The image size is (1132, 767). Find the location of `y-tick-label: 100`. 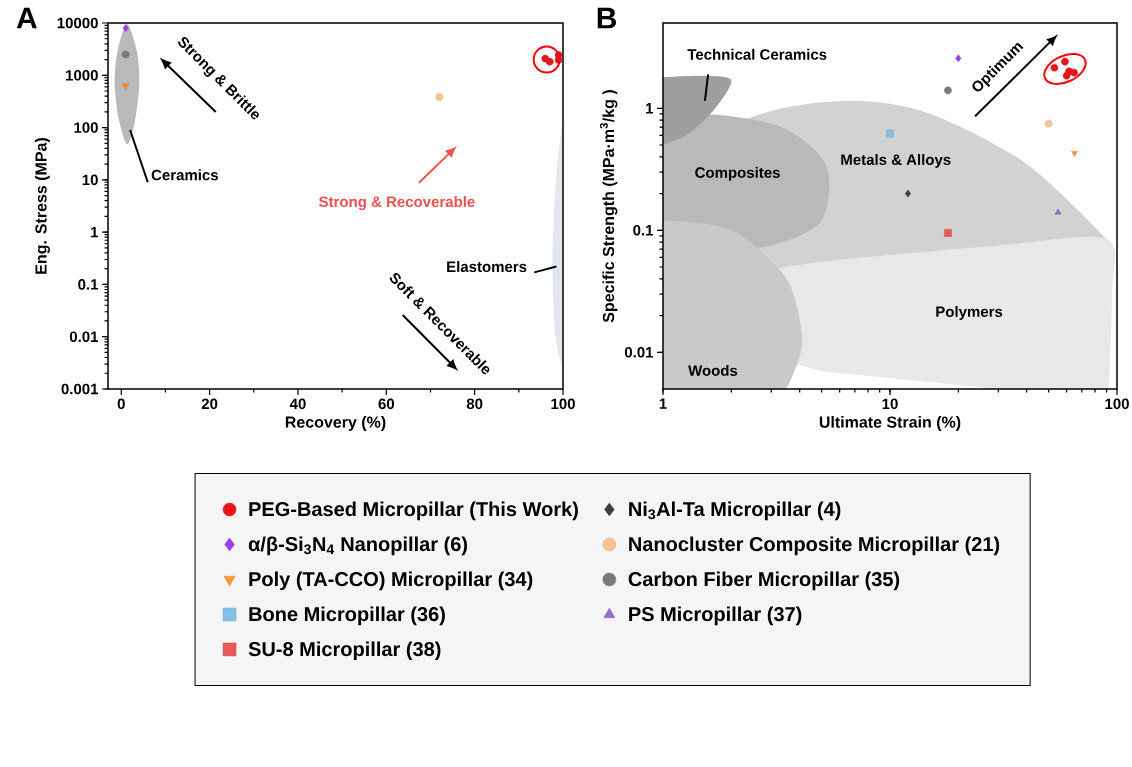

y-tick-label: 100 is located at coordinates (86, 127).